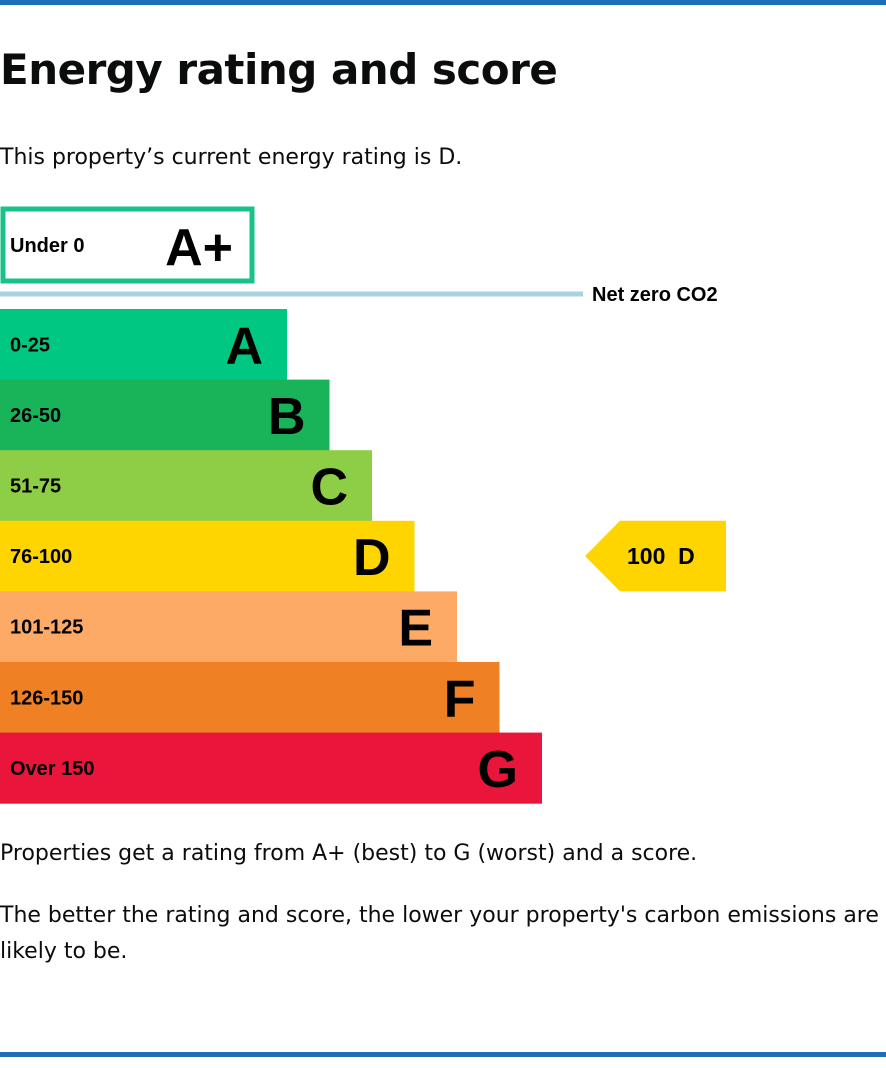 The width and height of the screenshot is (886, 1068). What do you see at coordinates (47, 246) in the screenshot?
I see `band-a-plus-range: Under 0` at bounding box center [47, 246].